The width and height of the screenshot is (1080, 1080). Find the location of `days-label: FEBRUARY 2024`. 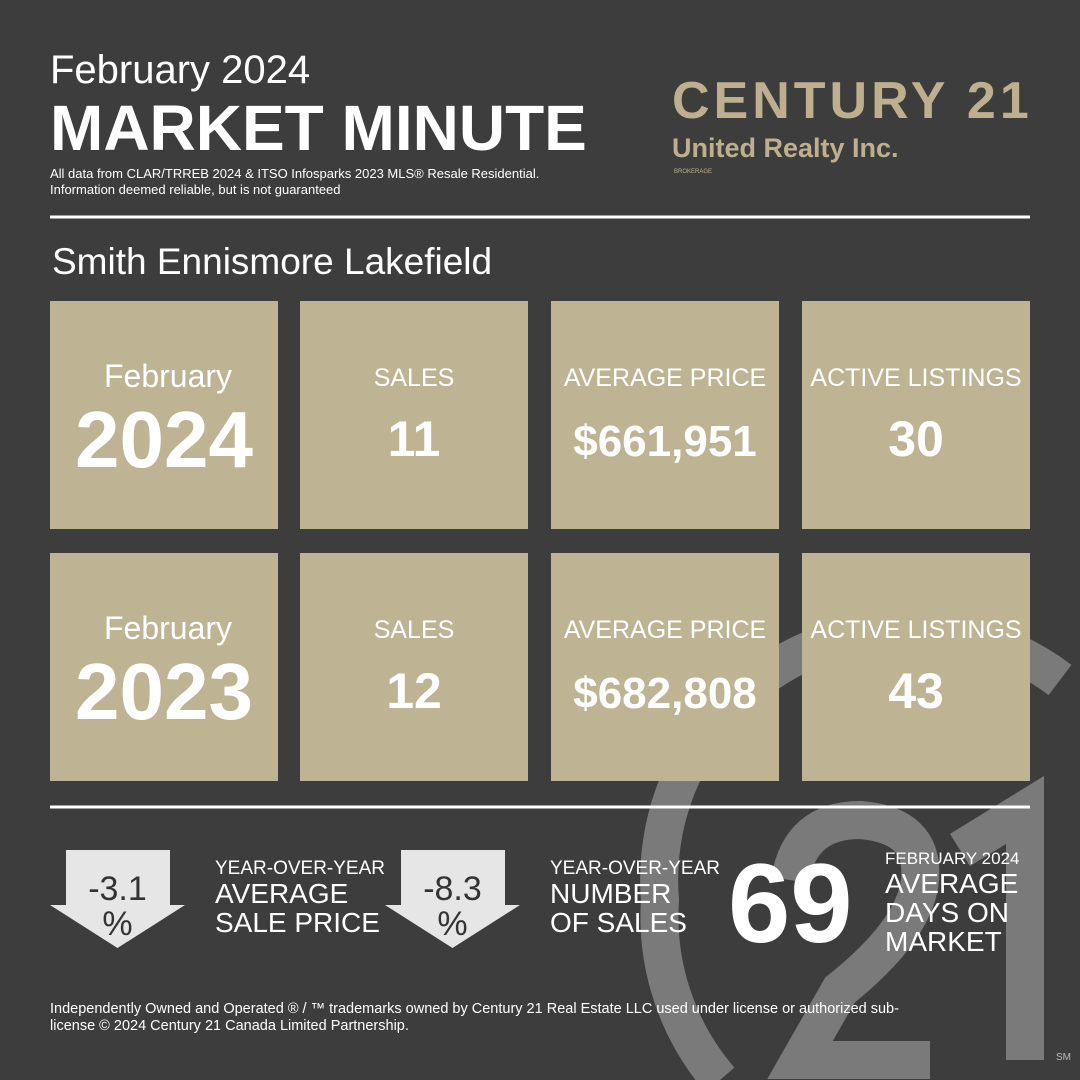

days-label: FEBRUARY 2024 is located at coordinates (952, 858).